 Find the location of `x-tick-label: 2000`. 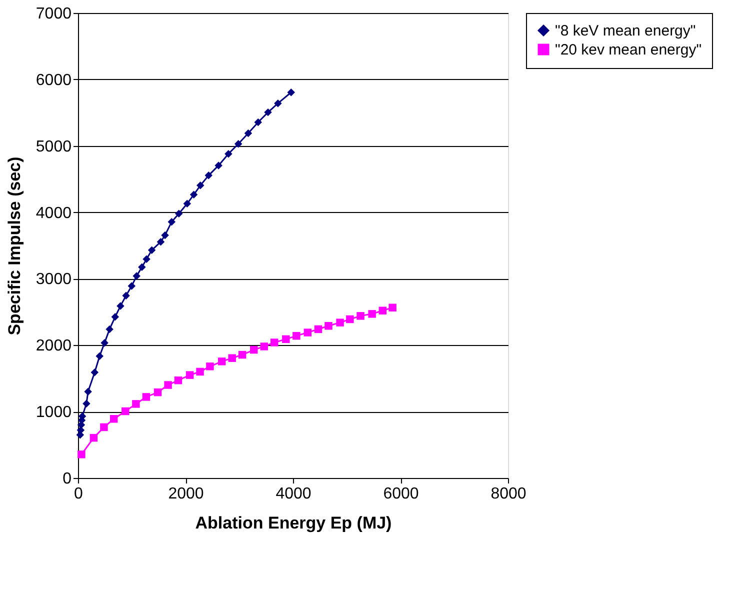

x-tick-label: 2000 is located at coordinates (186, 494).